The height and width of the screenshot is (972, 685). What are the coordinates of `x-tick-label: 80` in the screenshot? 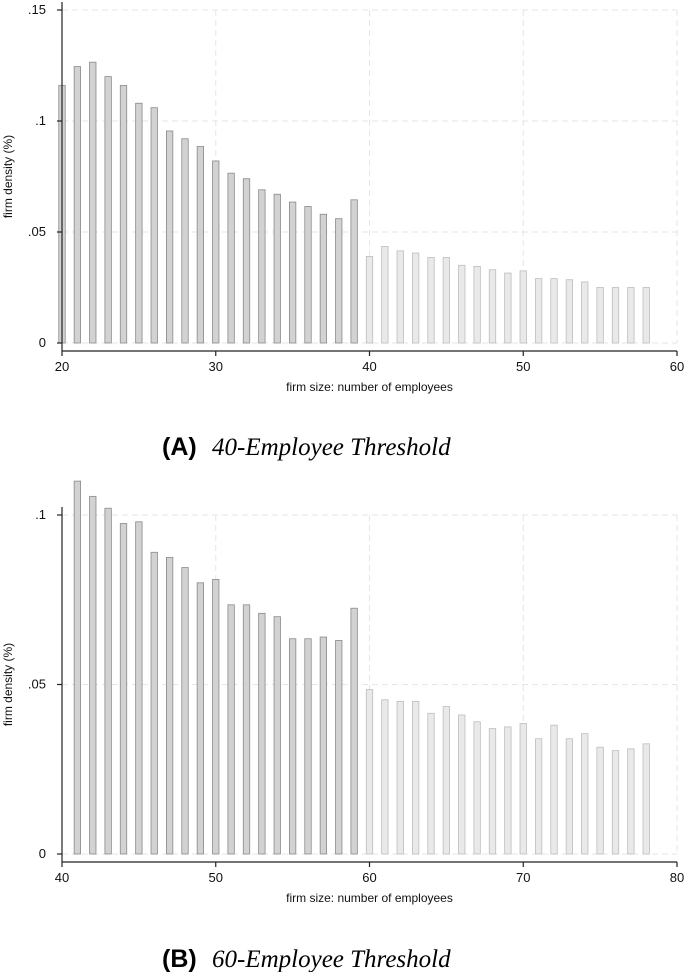 It's located at (677, 877).